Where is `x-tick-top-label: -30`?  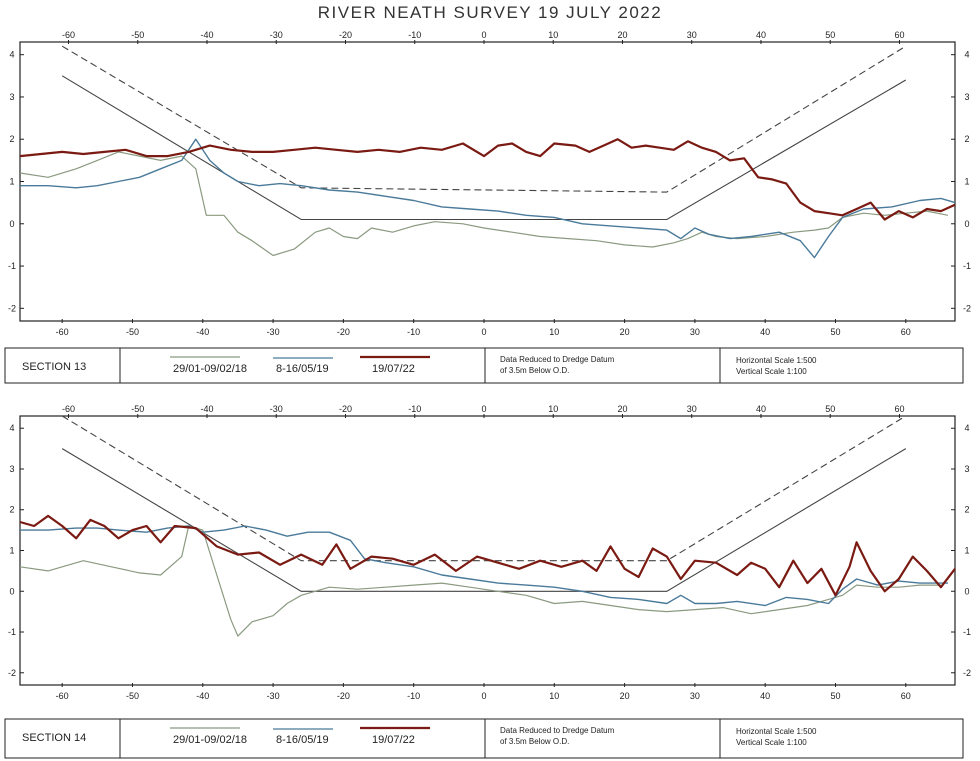
x-tick-top-label: -30 is located at coordinates (276, 409).